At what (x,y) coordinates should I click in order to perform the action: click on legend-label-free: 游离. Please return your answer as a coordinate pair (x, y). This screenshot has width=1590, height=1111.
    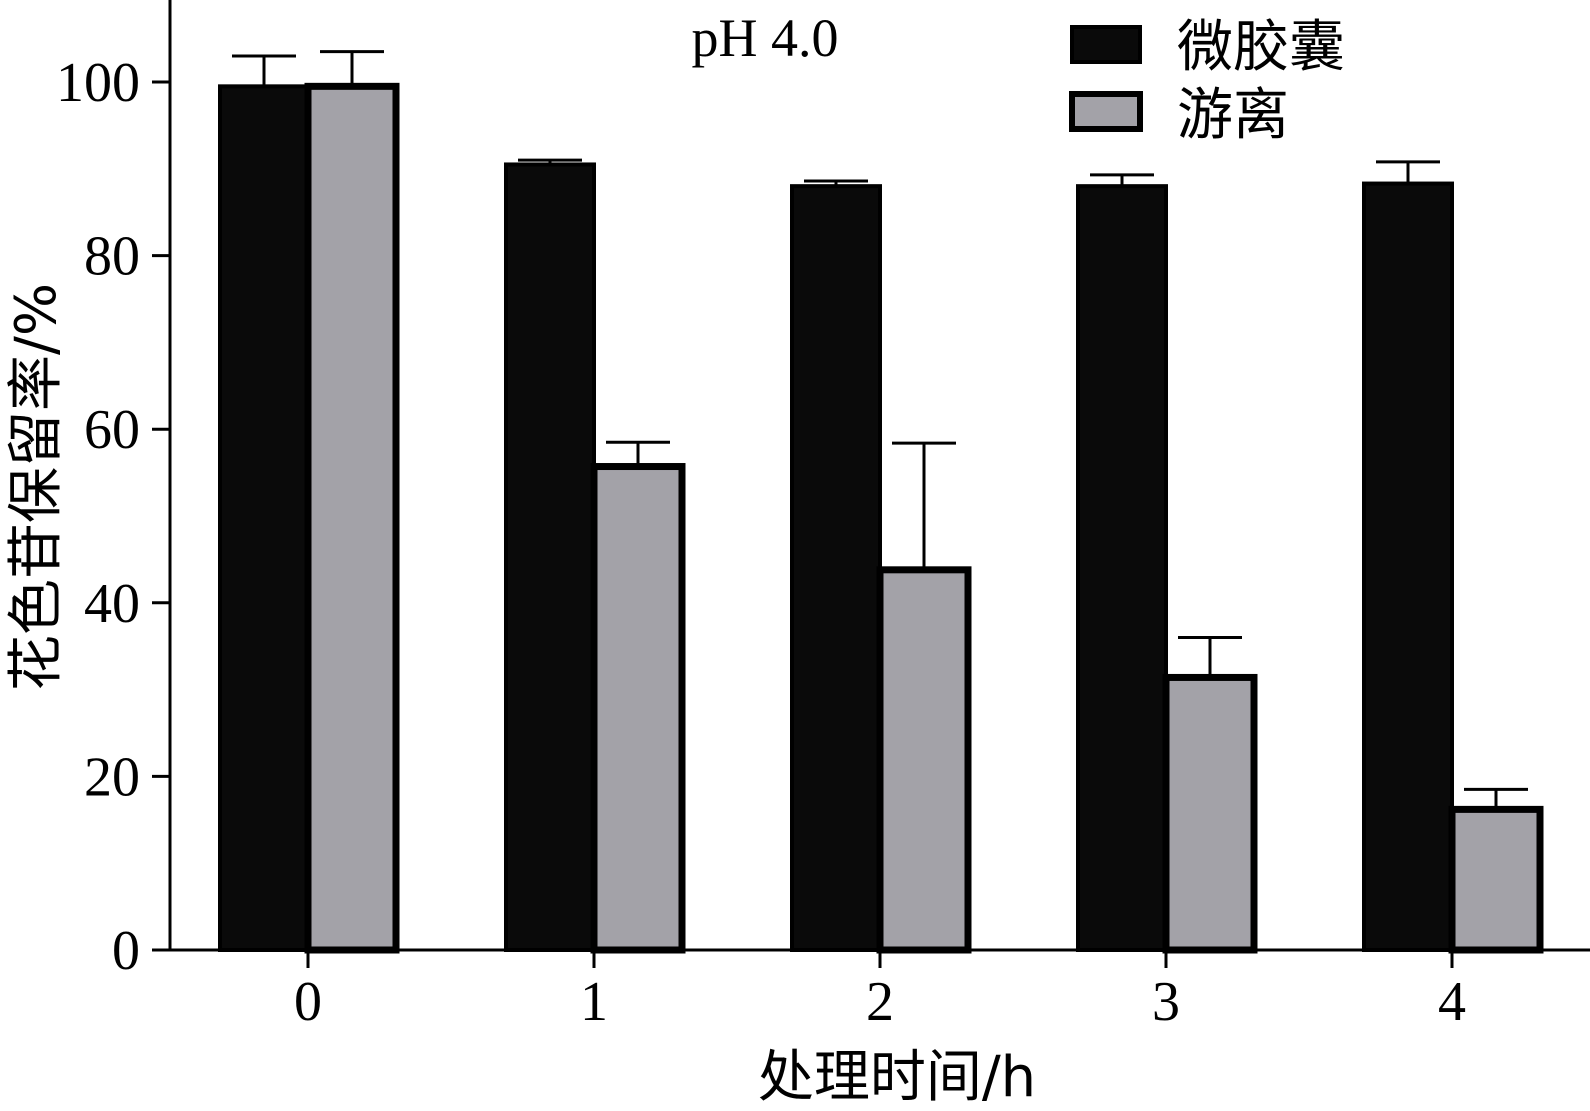
    Looking at the image, I should click on (1233, 115).